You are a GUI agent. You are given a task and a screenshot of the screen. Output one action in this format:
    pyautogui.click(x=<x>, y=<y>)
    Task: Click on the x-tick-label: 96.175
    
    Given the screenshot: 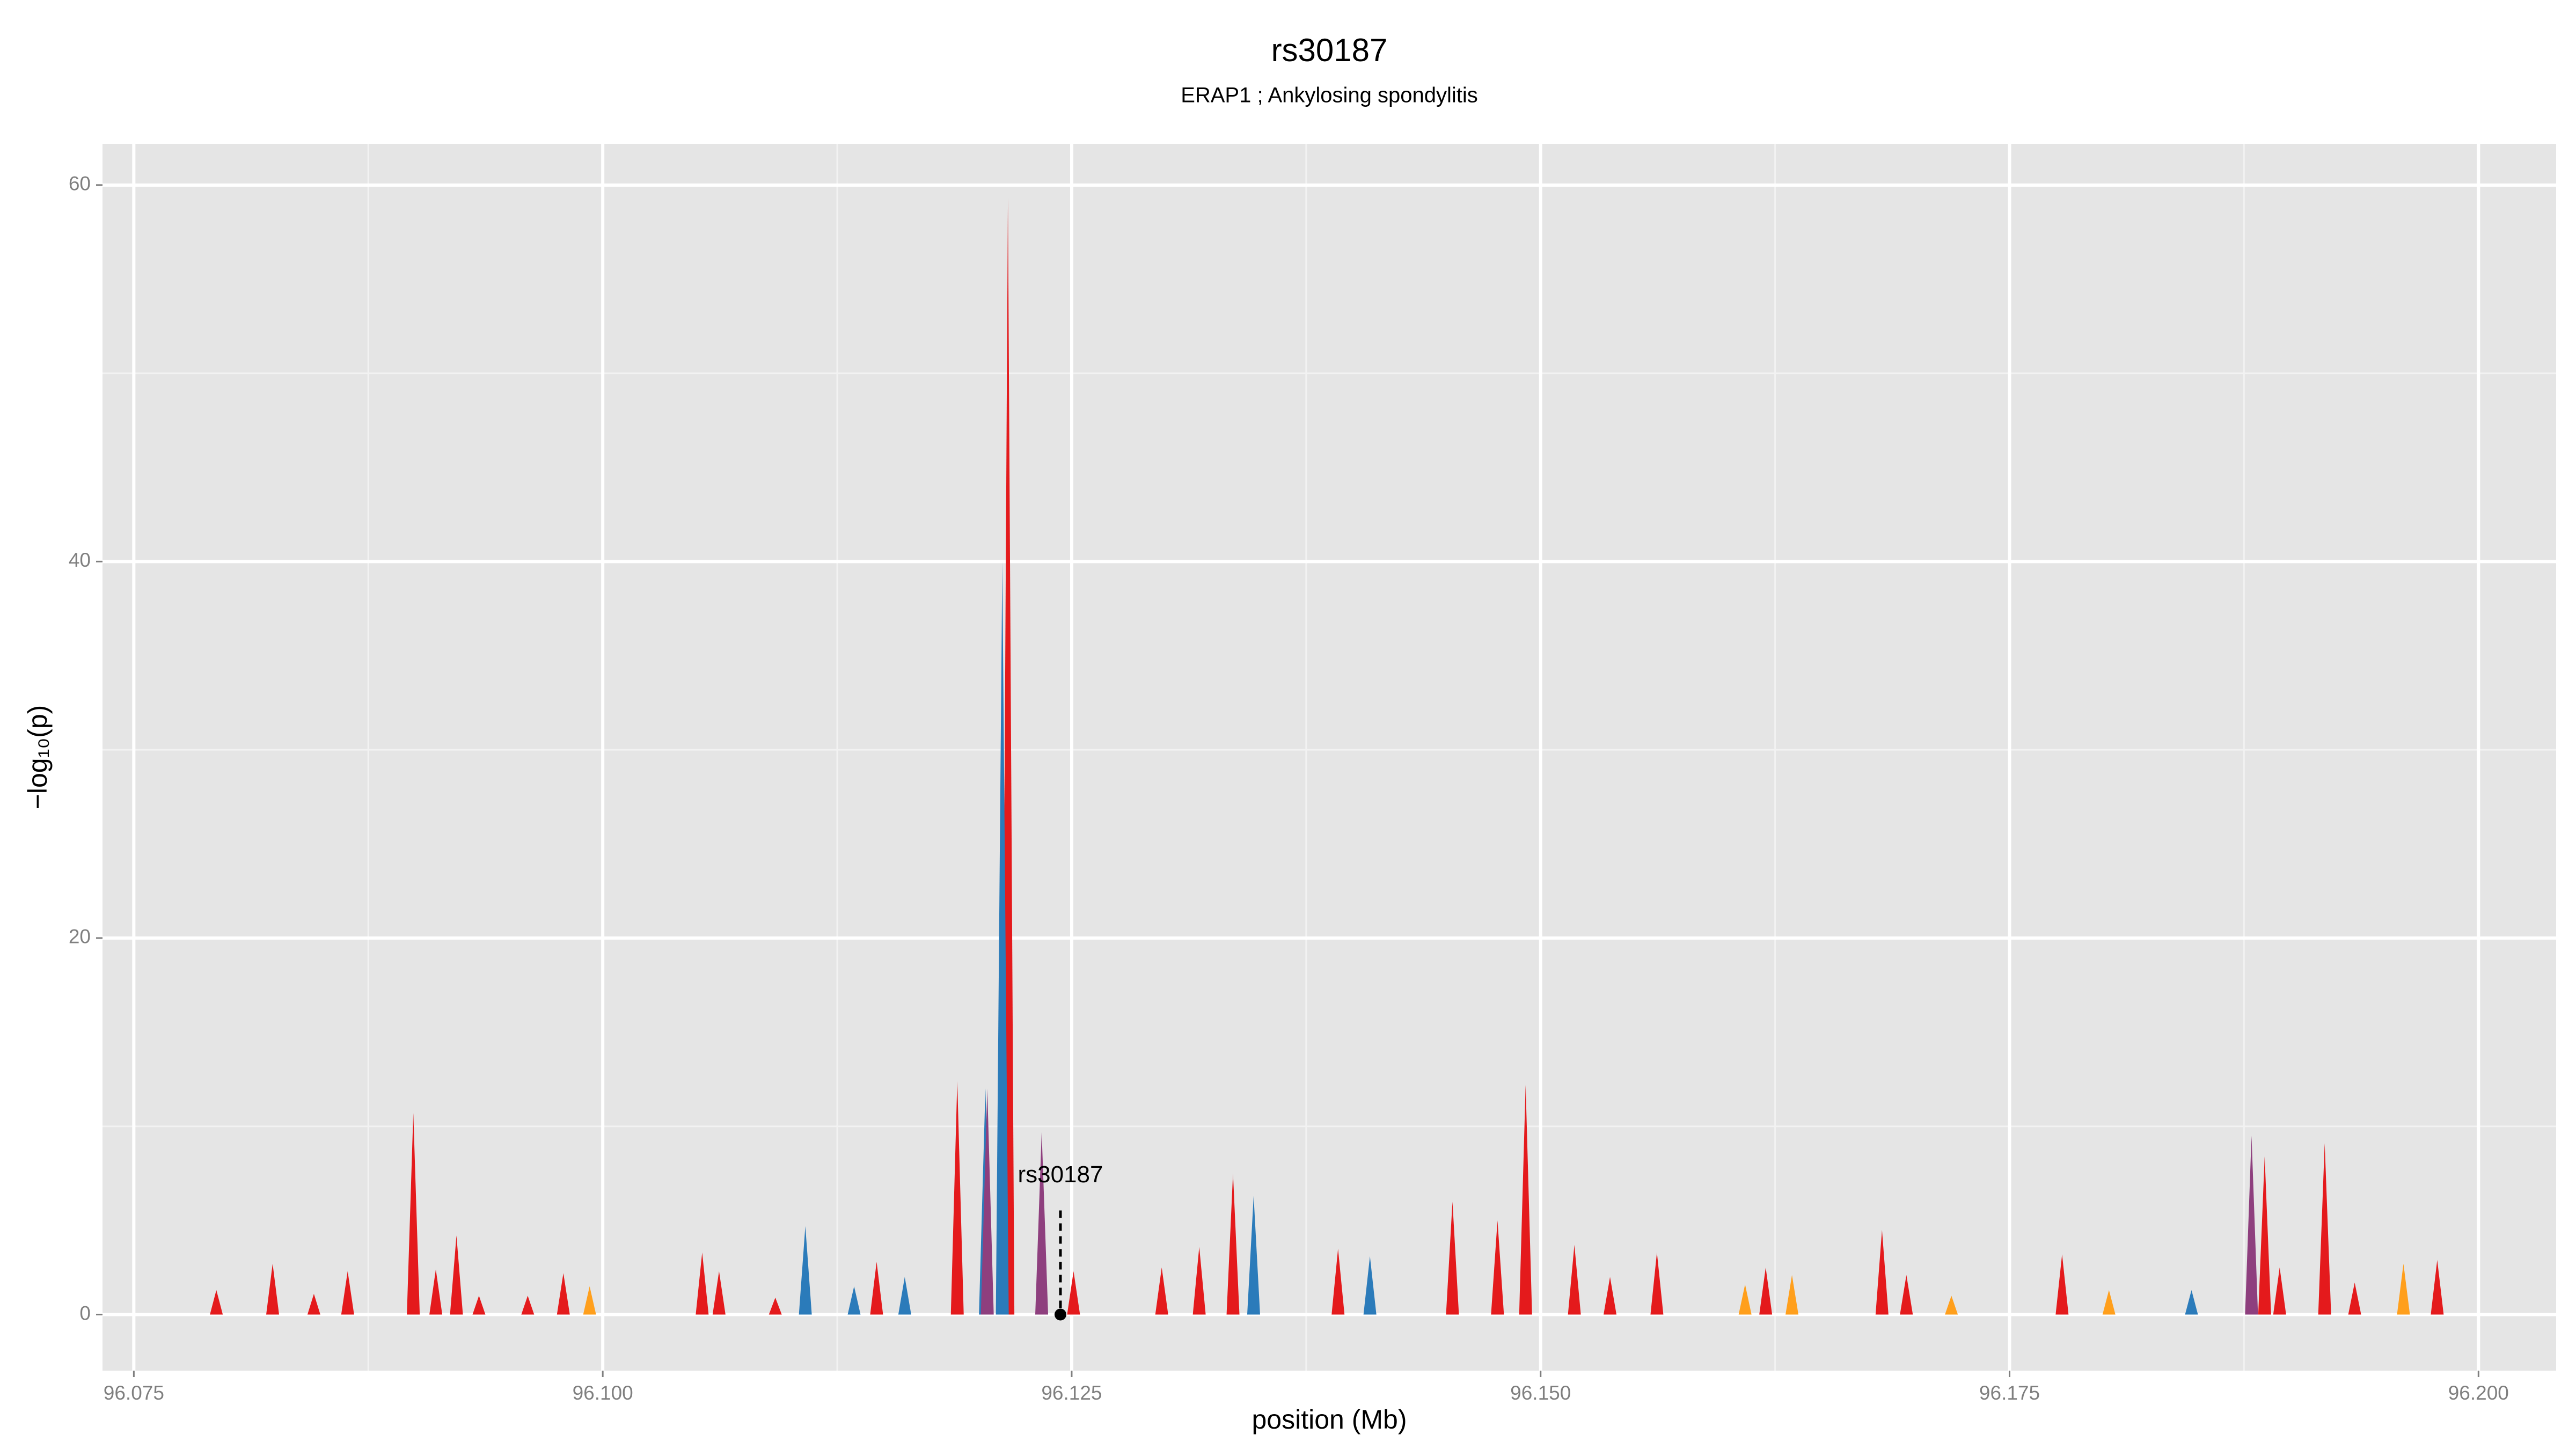 What is the action you would take?
    pyautogui.click(x=2009, y=1393)
    